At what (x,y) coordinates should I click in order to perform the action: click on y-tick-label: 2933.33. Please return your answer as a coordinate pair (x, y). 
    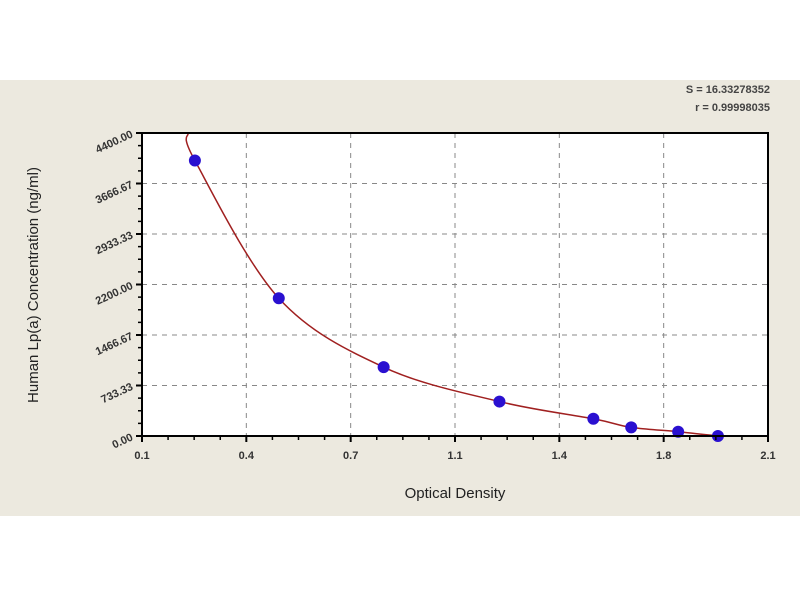
    Looking at the image, I should click on (114, 243).